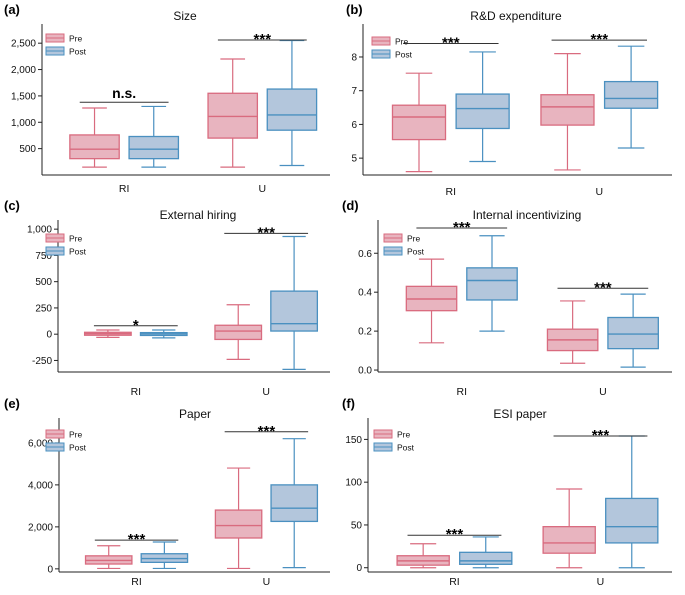 This screenshot has width=685, height=595. What do you see at coordinates (365, 371) in the screenshot?
I see `y-tick-label: 0.0` at bounding box center [365, 371].